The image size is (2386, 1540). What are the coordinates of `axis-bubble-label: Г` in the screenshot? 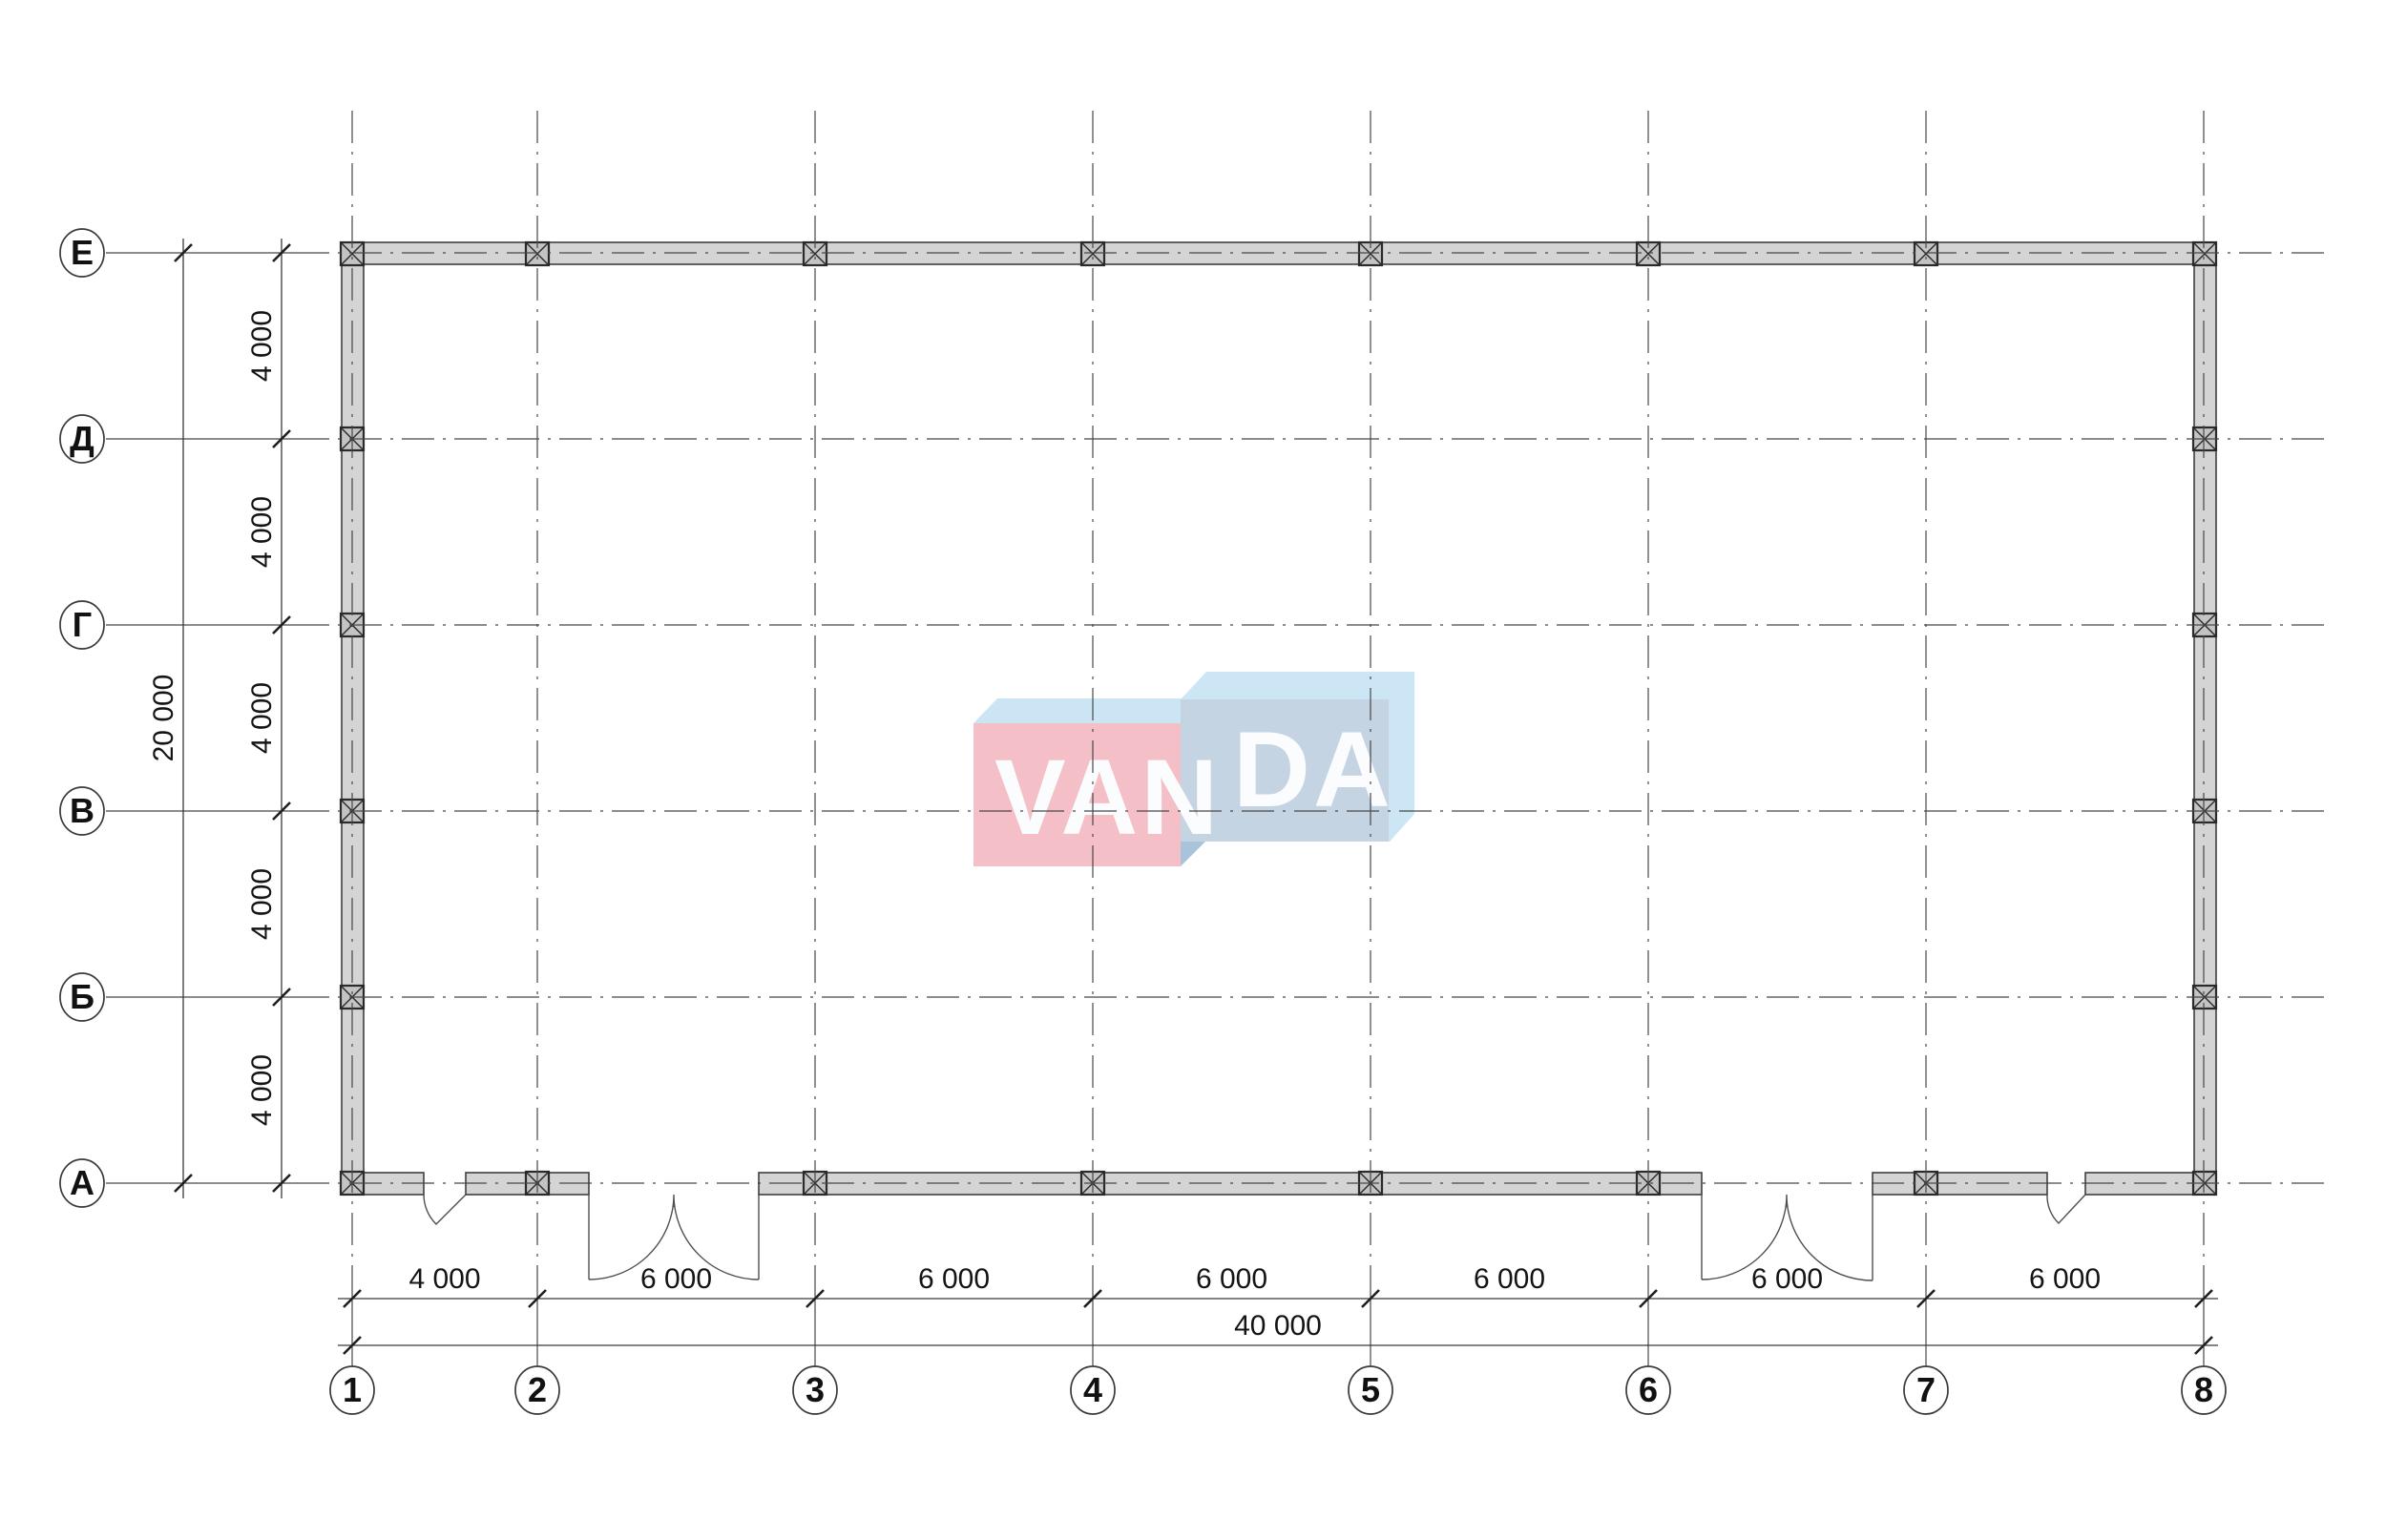 It's located at (82, 625).